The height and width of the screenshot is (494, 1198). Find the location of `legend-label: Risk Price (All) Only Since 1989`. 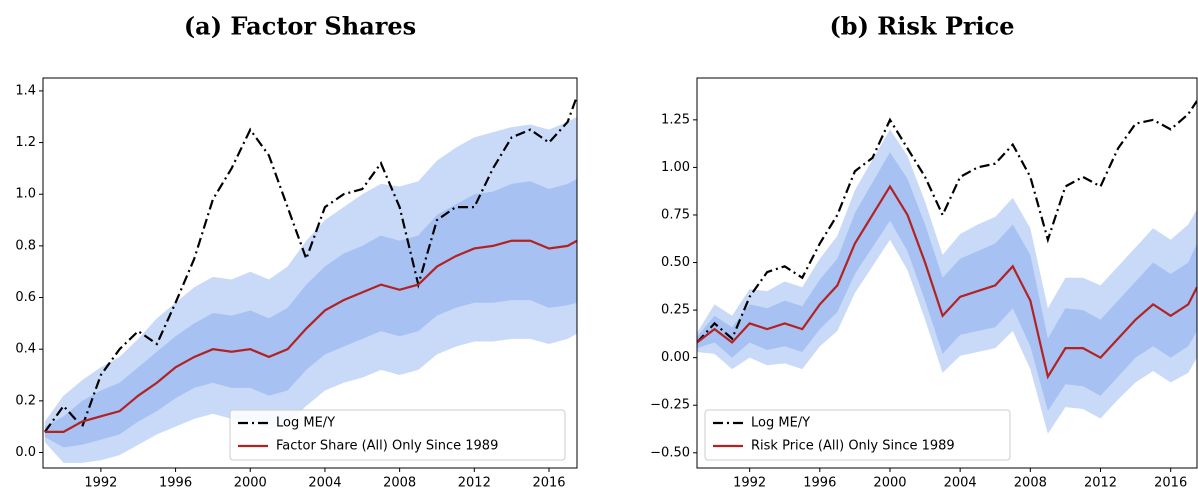

legend-label: Risk Price (All) Only Since 1989 is located at coordinates (853, 446).